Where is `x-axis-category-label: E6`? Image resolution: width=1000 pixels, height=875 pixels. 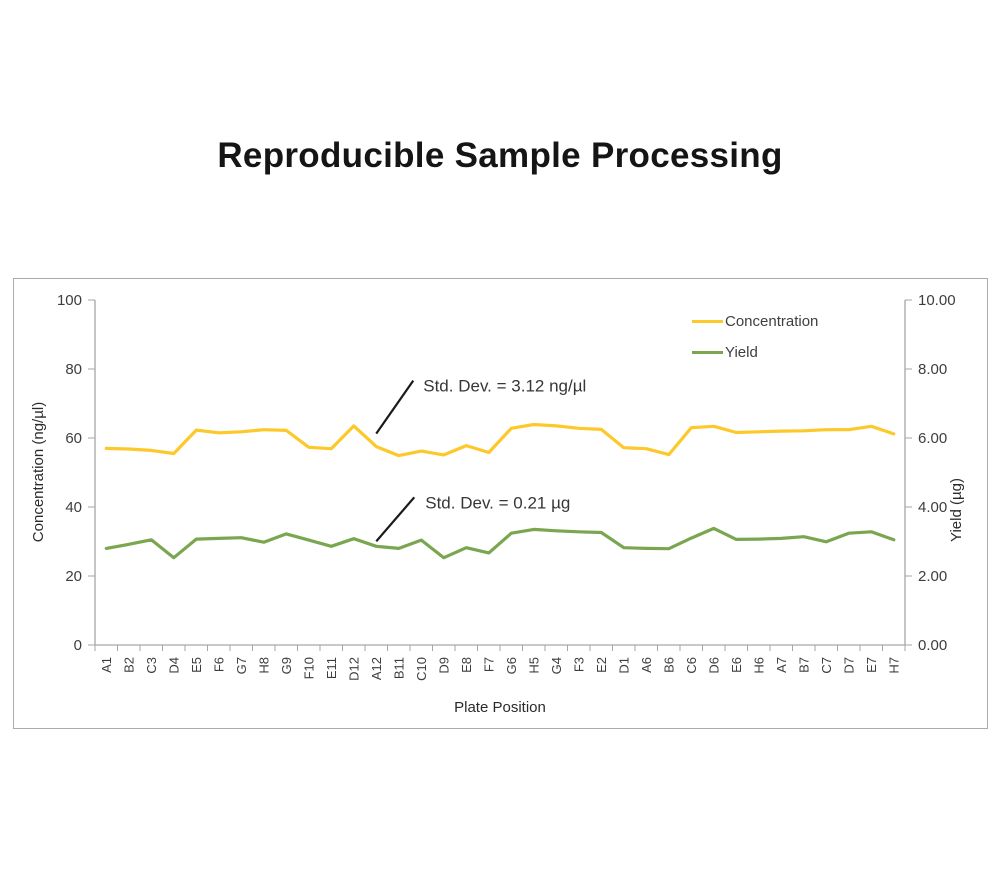
x-axis-category-label: E6 is located at coordinates (736, 665).